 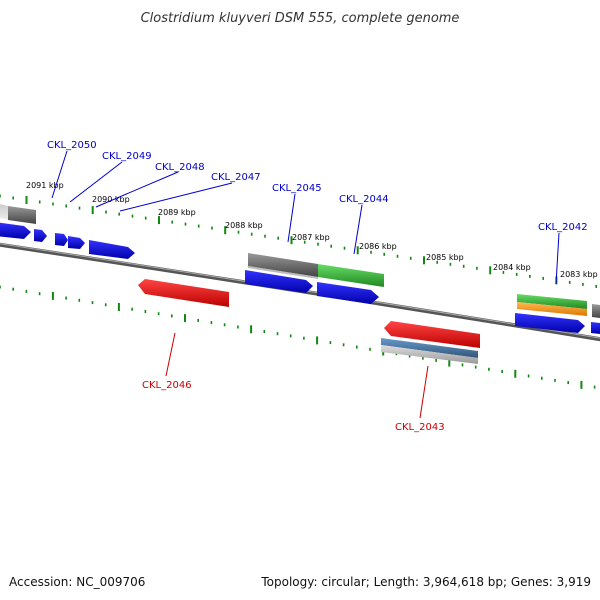 I want to click on cds-plus-arrows-left, so click(x=67, y=240).